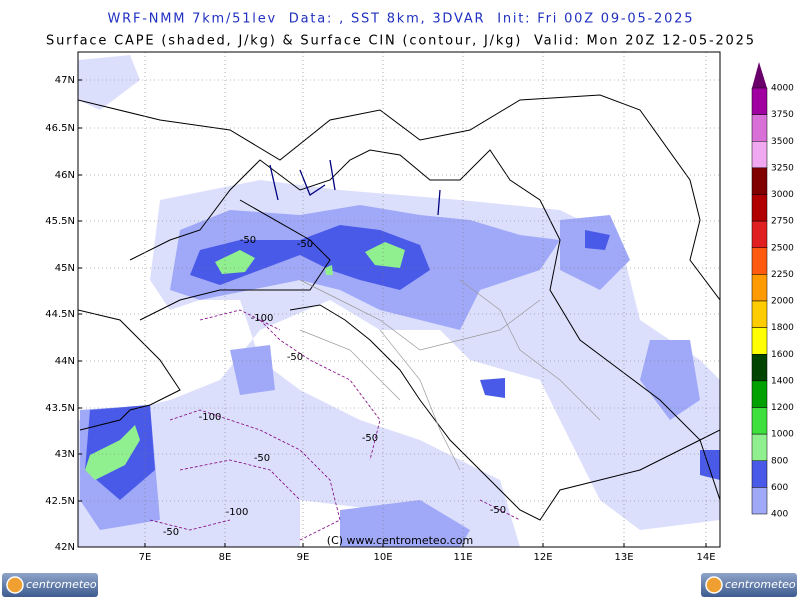  I want to click on lat-label: 44N, so click(65, 361).